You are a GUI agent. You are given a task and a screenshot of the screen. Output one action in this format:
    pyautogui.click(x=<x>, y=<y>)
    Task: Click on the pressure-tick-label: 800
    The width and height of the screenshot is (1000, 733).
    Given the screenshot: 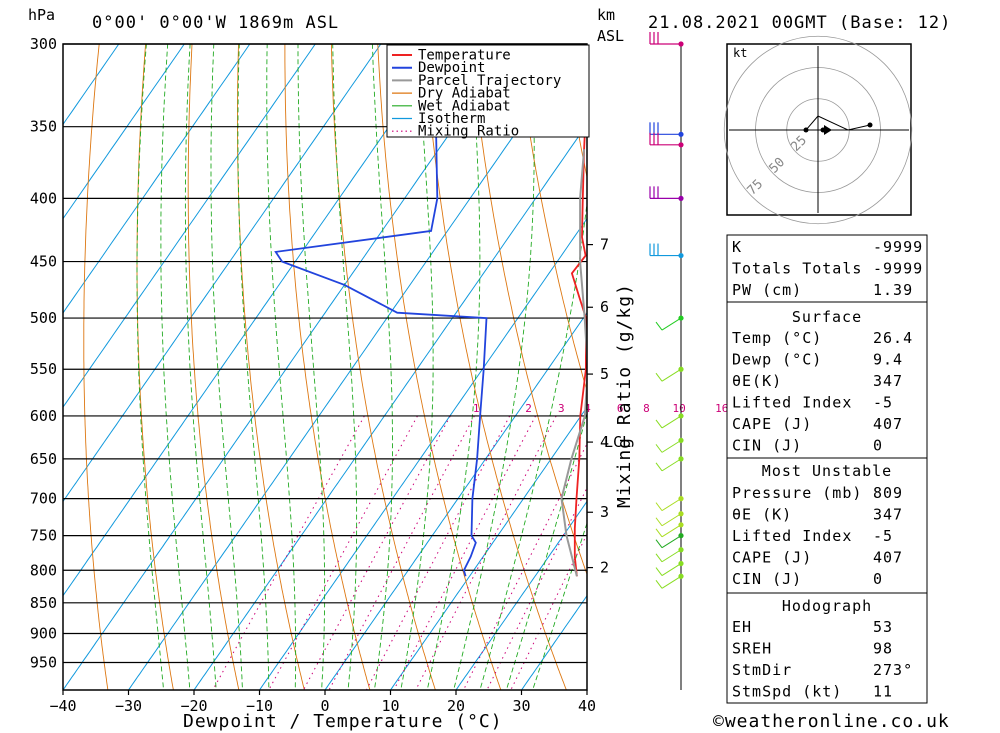 What is the action you would take?
    pyautogui.click(x=43, y=570)
    